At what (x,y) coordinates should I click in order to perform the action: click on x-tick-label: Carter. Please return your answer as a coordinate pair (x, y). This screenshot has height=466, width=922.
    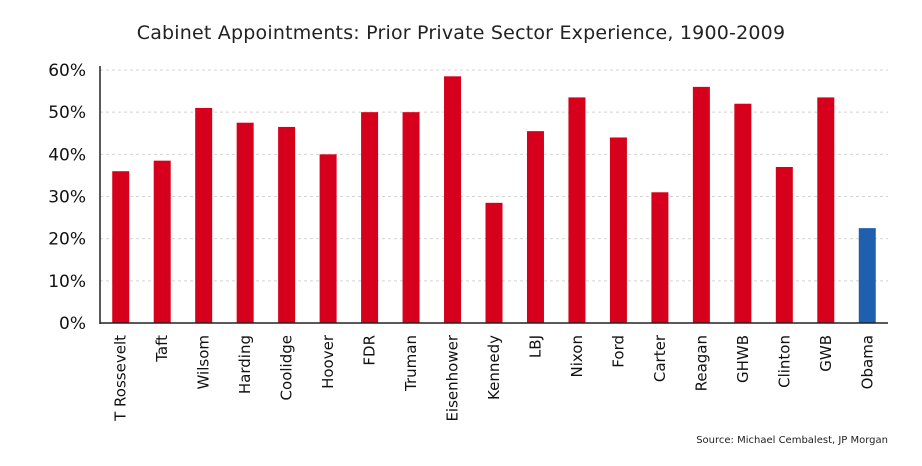
    Looking at the image, I should click on (660, 358).